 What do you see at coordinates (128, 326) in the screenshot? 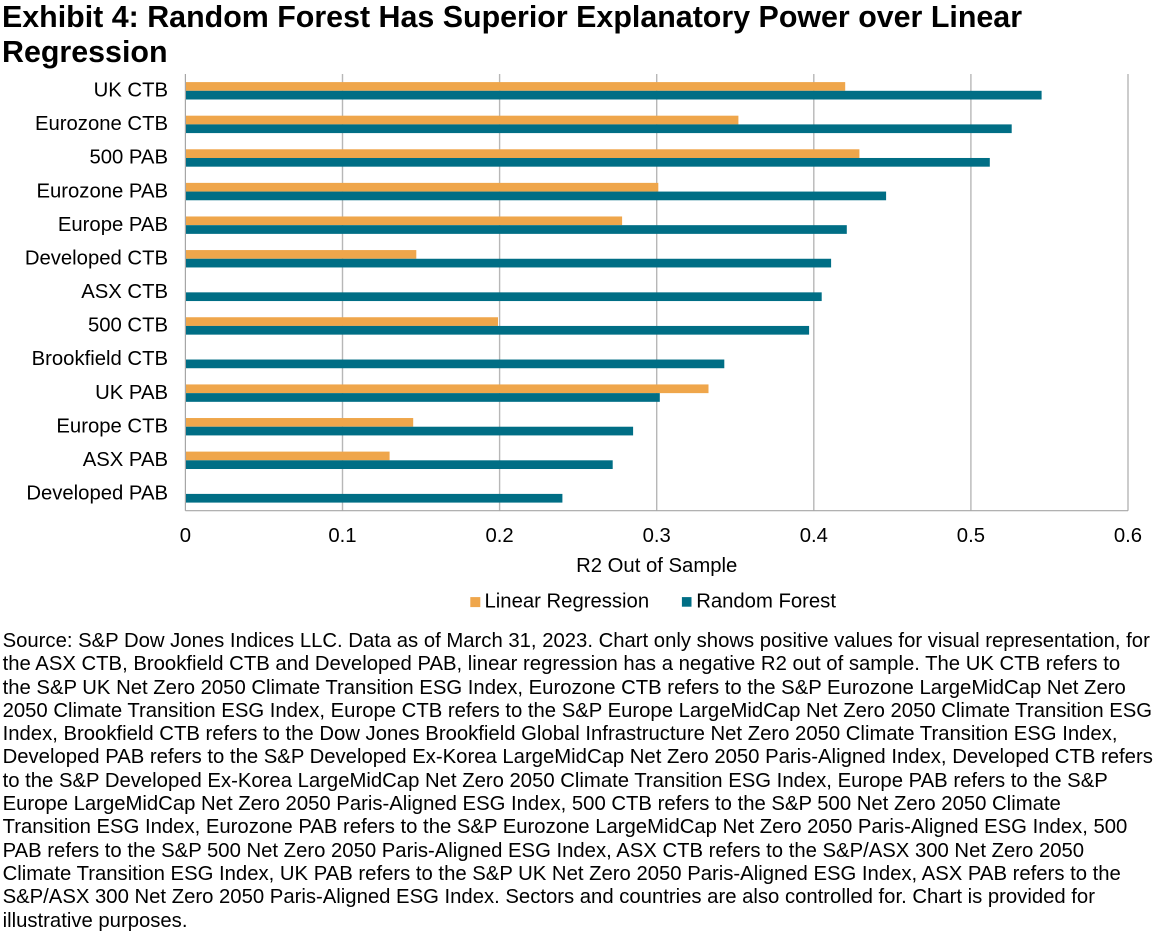
I see `svg-text: 500 CTB` at bounding box center [128, 326].